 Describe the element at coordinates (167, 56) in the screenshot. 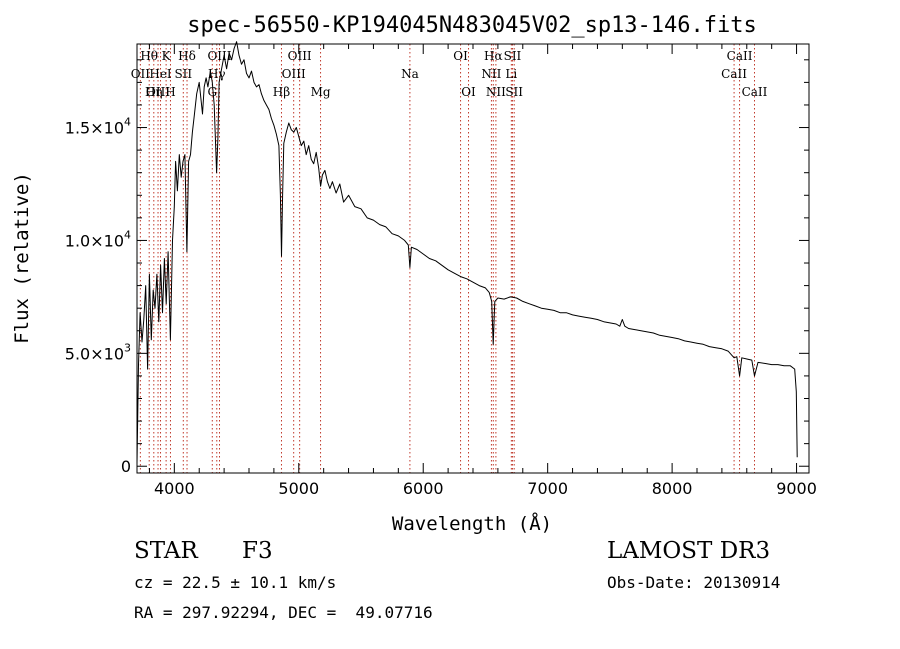

I see `marker-label: K` at that location.